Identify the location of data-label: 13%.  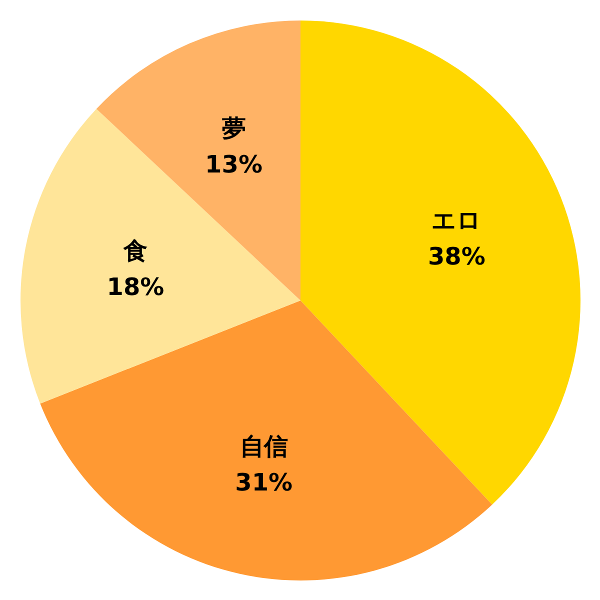
(234, 164).